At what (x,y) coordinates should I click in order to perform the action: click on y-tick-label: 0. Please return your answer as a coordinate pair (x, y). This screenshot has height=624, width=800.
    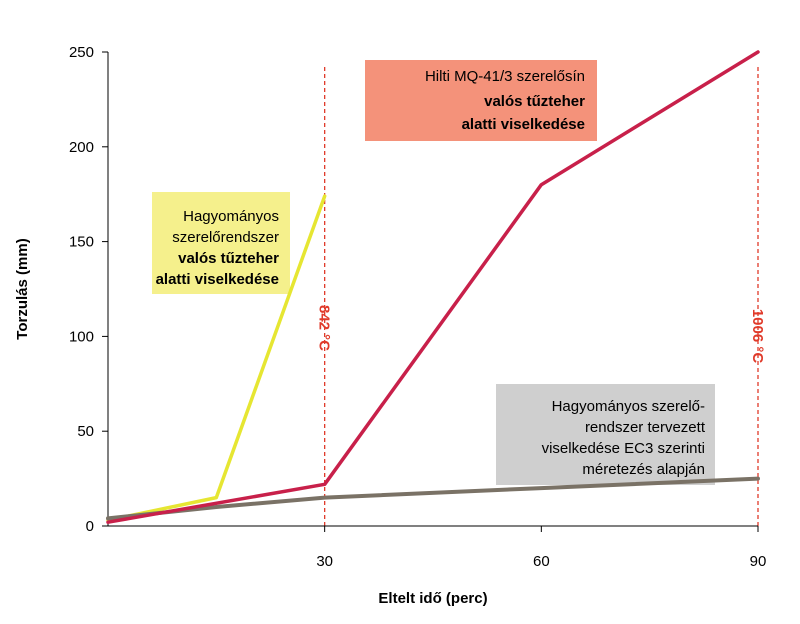
    Looking at the image, I should click on (90, 526).